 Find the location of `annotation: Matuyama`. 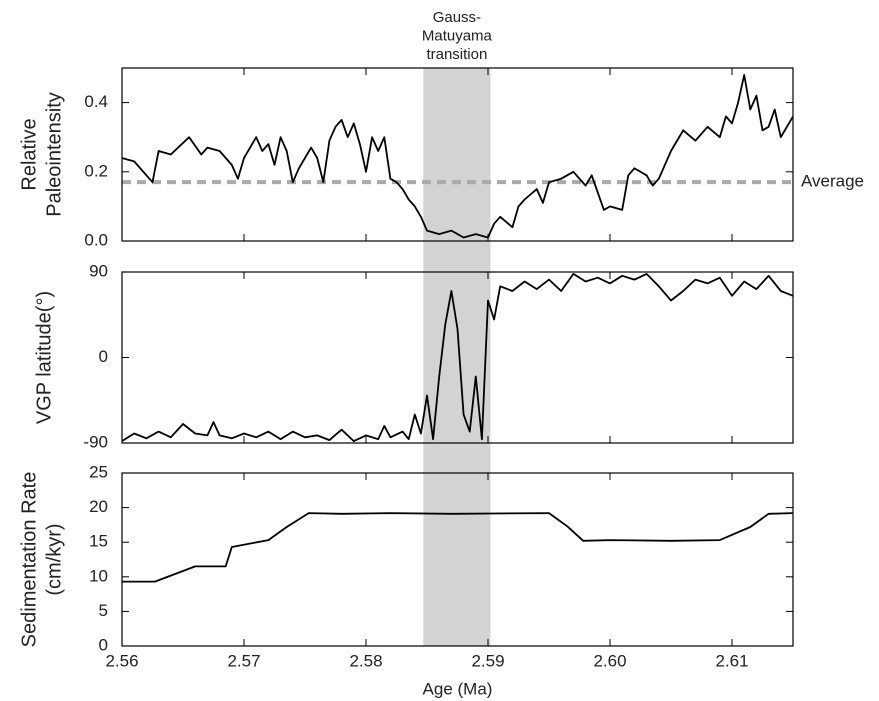

annotation: Matuyama is located at coordinates (457, 35).